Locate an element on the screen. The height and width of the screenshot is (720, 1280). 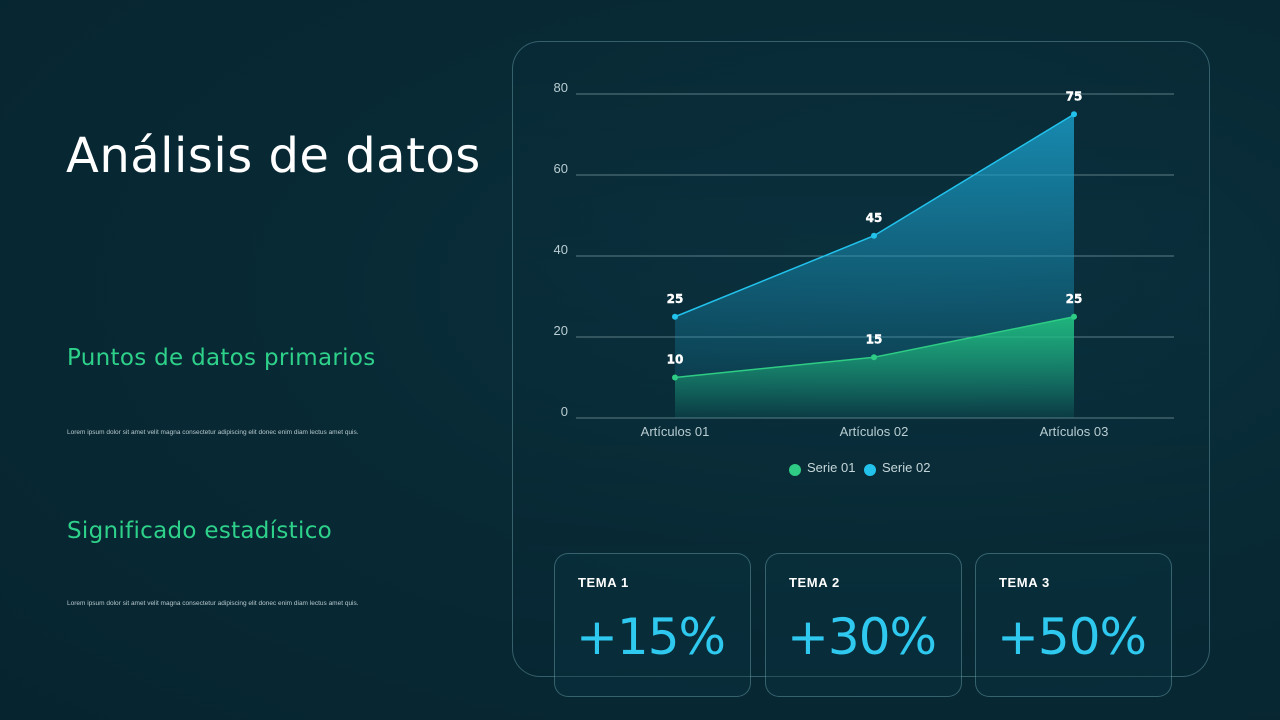
y-tick-label: 80 is located at coordinates (561, 87).